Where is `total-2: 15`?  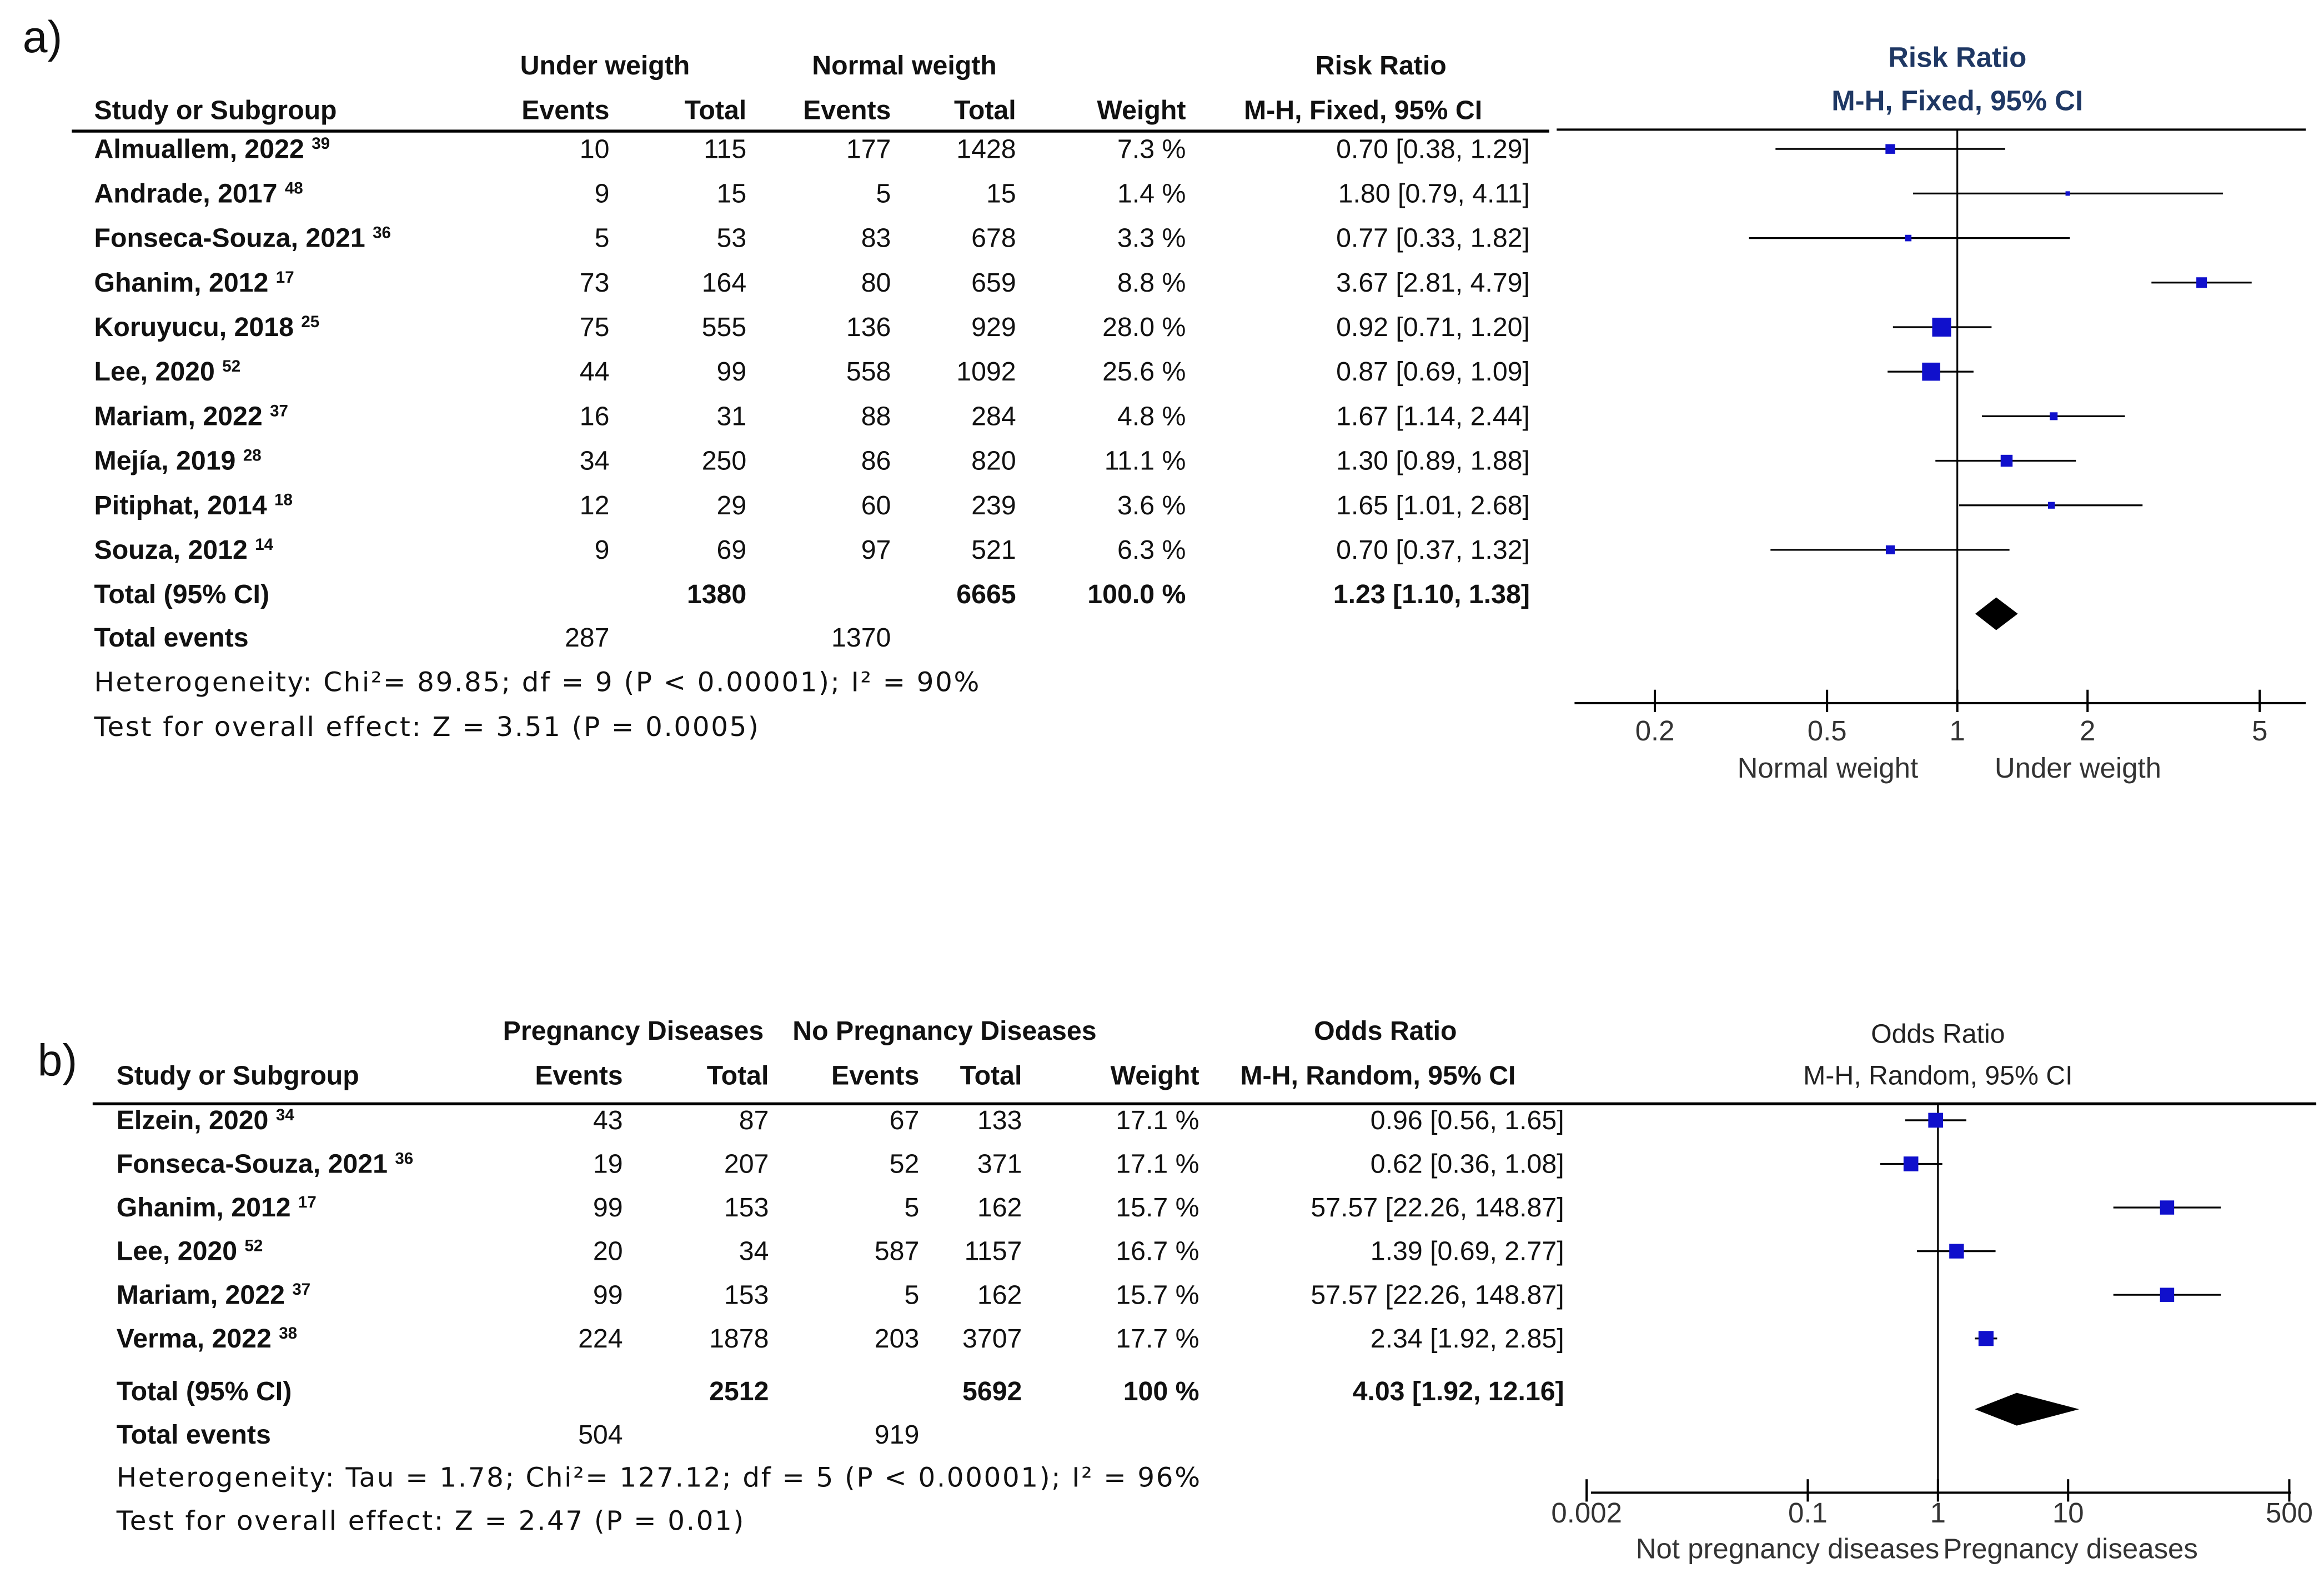 total-2: 15 is located at coordinates (1001, 193).